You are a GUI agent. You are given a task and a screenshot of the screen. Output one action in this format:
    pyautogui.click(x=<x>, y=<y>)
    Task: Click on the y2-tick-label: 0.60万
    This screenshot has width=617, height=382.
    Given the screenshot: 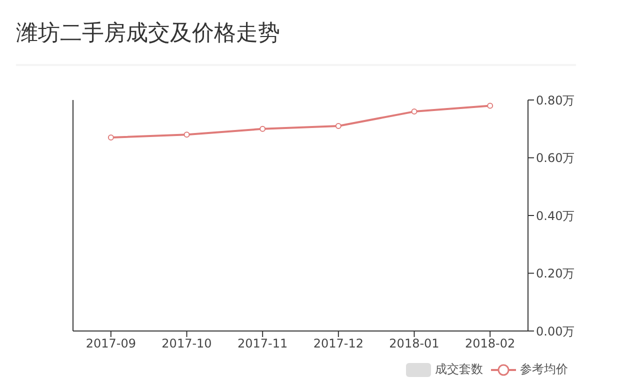 What is the action you would take?
    pyautogui.click(x=555, y=158)
    